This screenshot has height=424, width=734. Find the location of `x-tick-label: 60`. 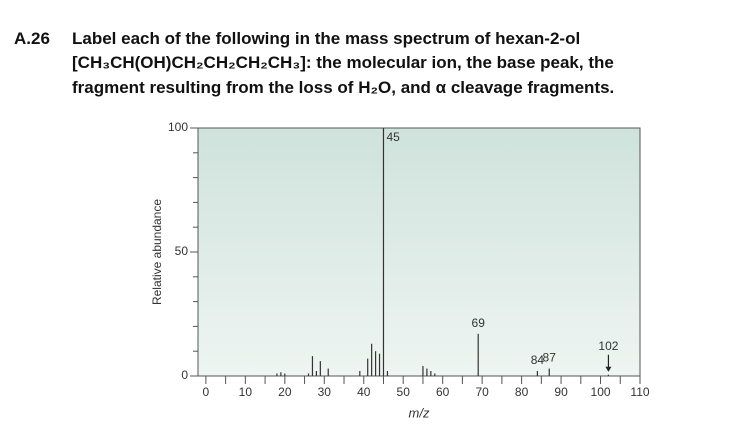

x-tick-label: 60 is located at coordinates (443, 392).